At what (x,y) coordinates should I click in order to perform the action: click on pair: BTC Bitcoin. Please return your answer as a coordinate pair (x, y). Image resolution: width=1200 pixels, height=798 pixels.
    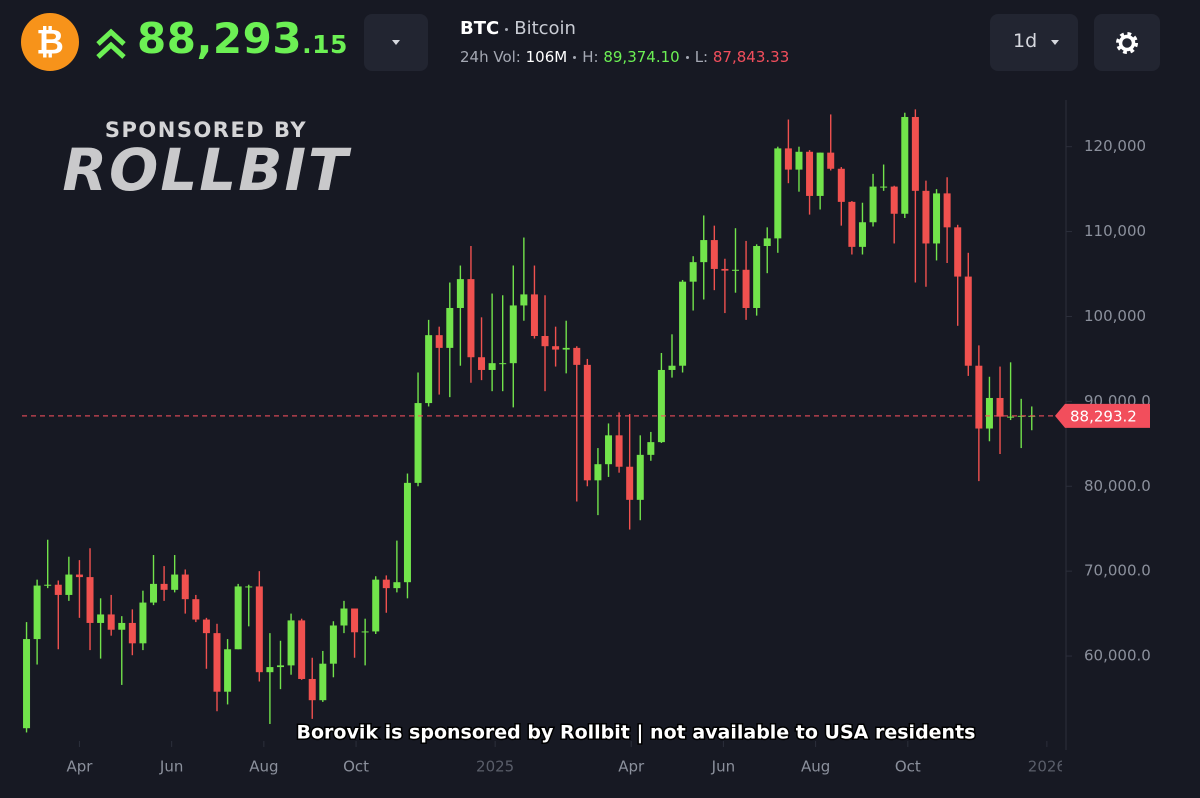
    Looking at the image, I should click on (518, 28).